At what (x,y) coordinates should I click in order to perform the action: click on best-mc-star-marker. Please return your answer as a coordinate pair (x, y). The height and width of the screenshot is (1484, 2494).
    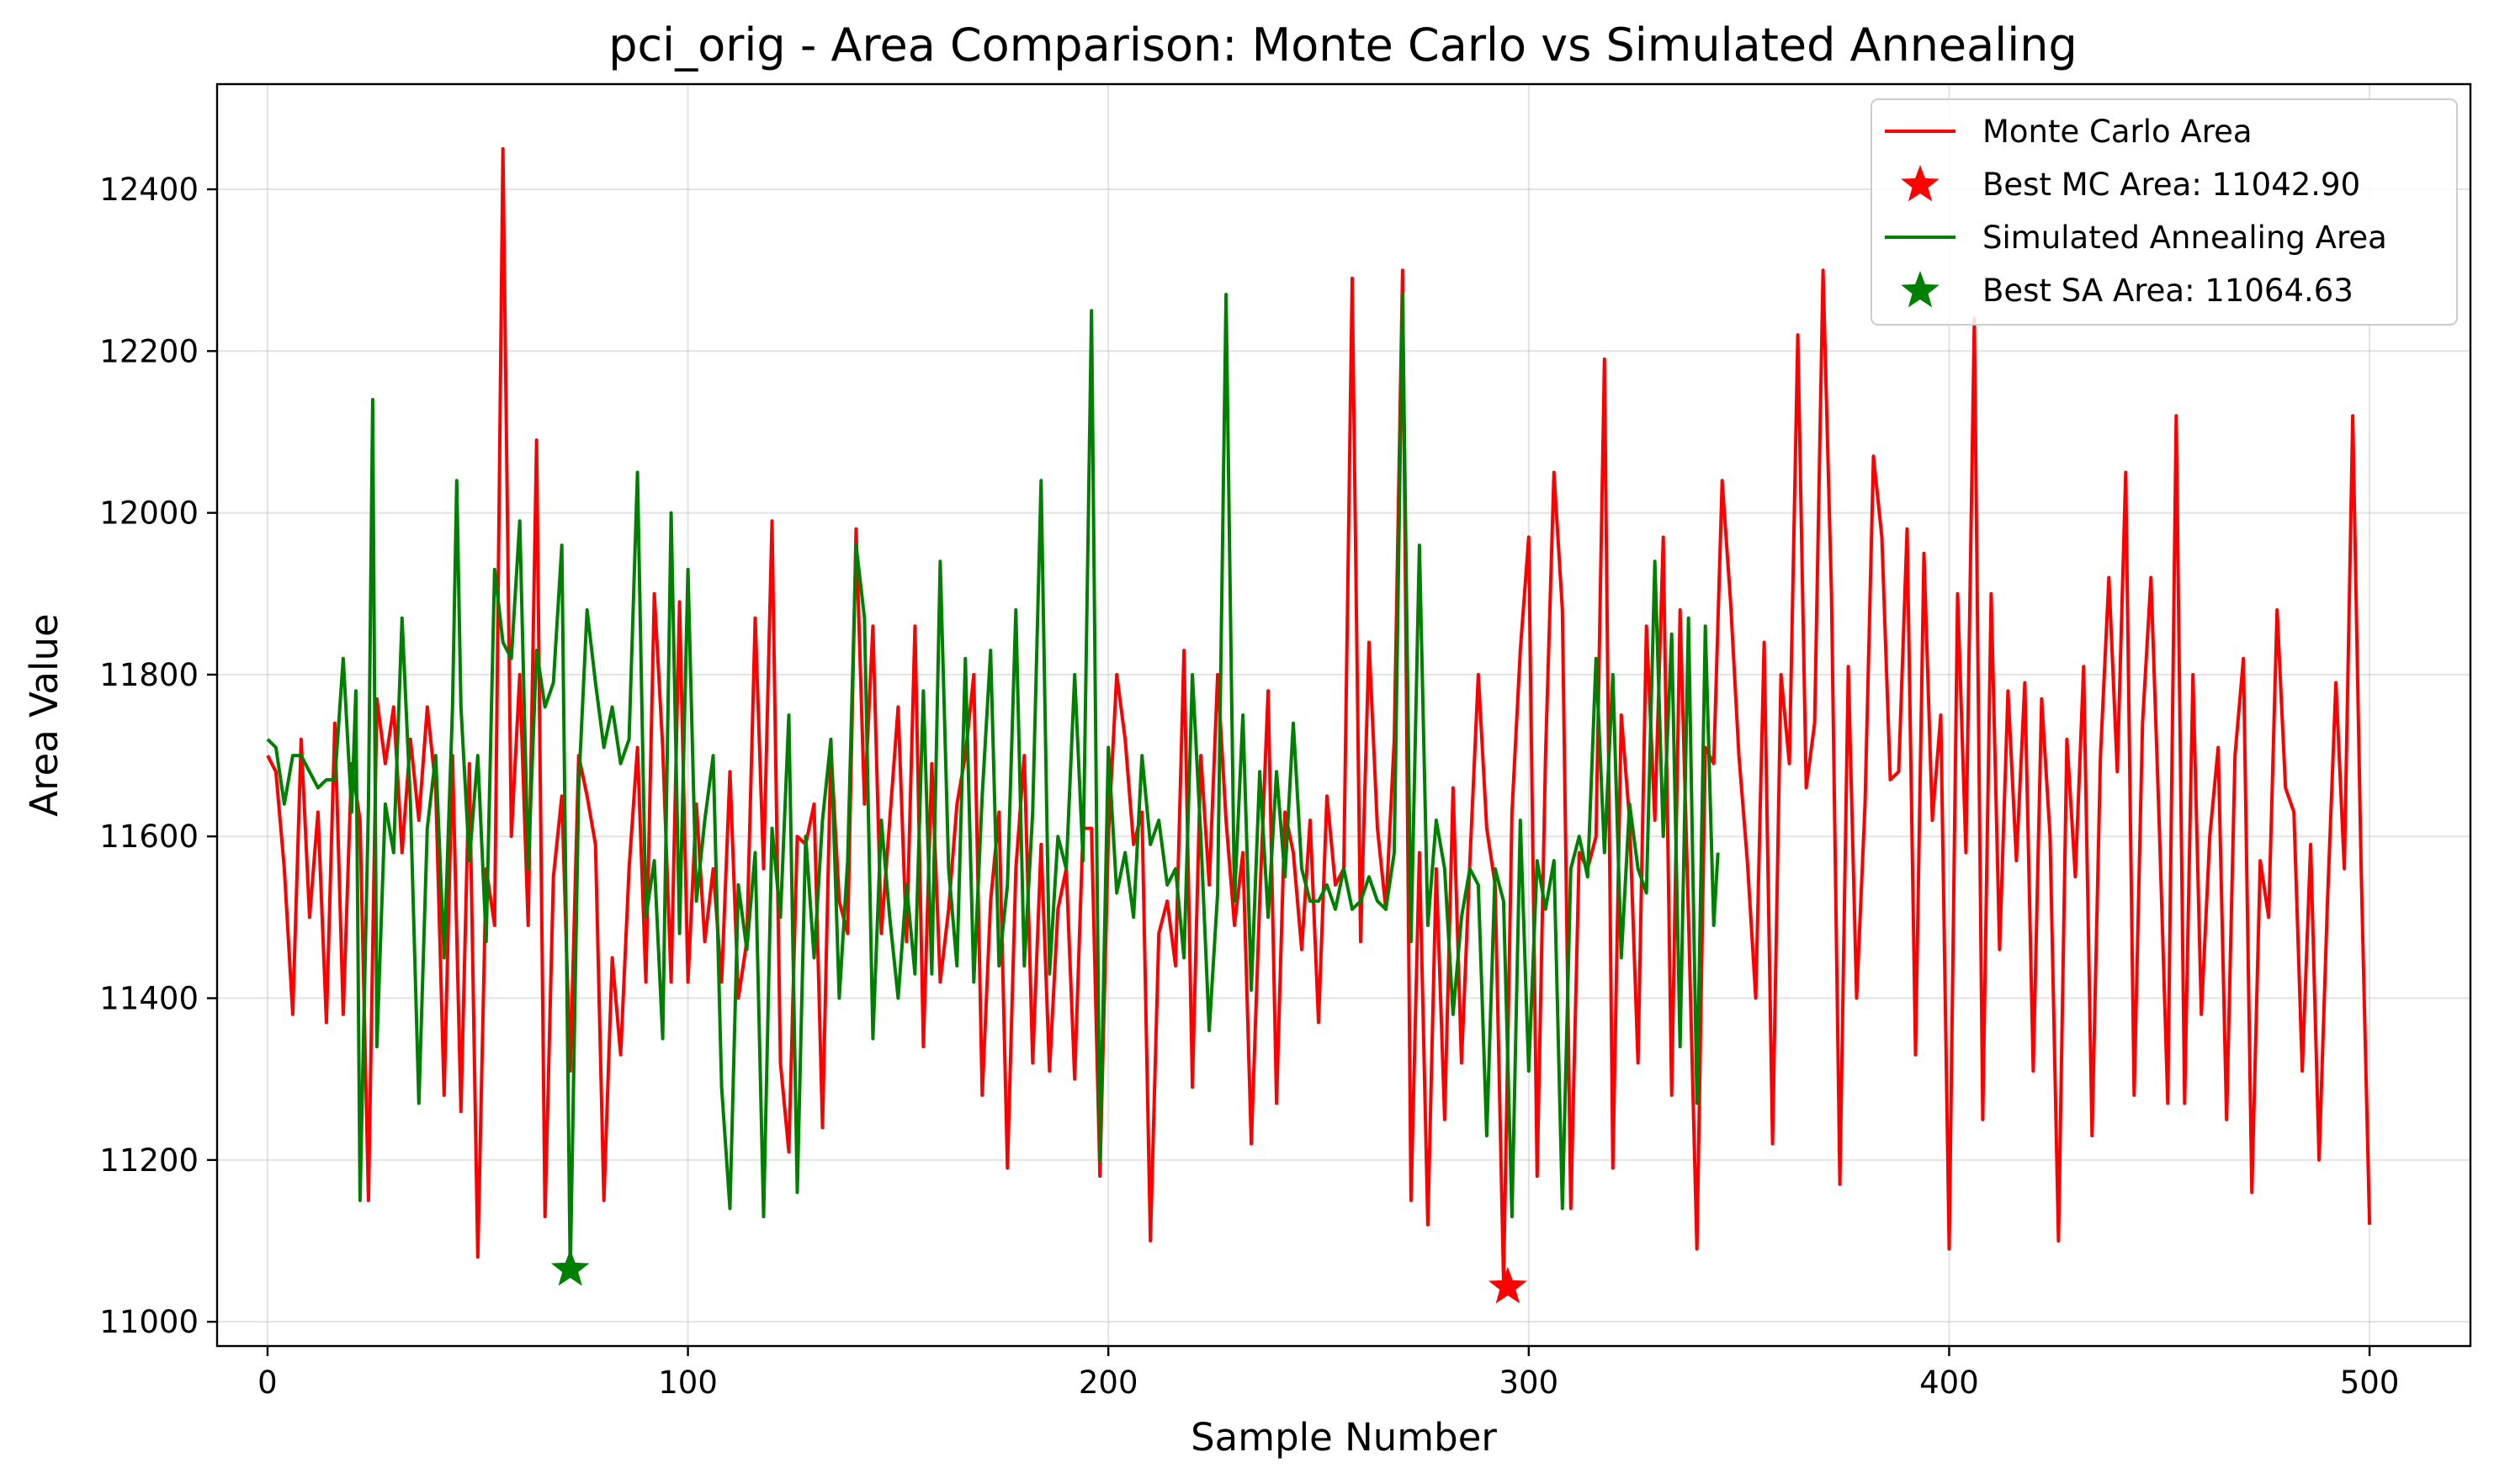
    Looking at the image, I should click on (1508, 1285).